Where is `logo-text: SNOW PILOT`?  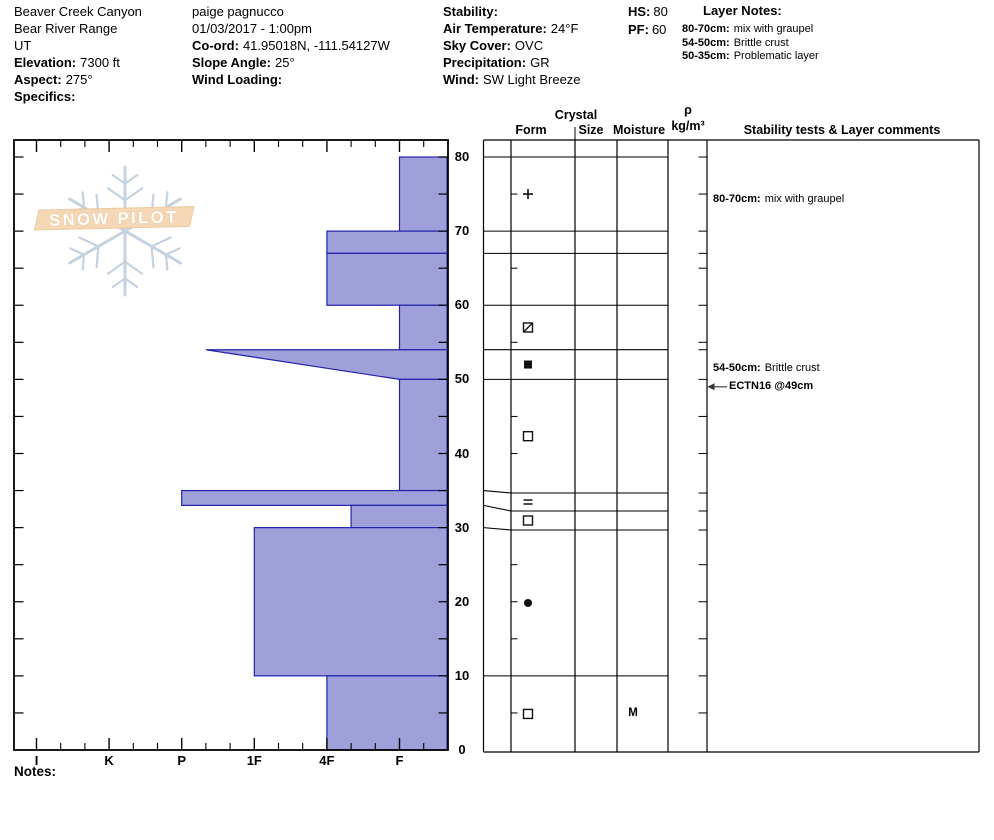 logo-text: SNOW PILOT is located at coordinates (114, 218).